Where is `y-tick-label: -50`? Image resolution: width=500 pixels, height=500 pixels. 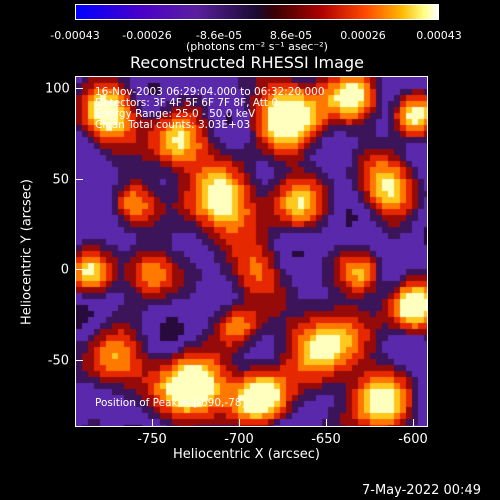
y-tick-label: -50 is located at coordinates (58, 361).